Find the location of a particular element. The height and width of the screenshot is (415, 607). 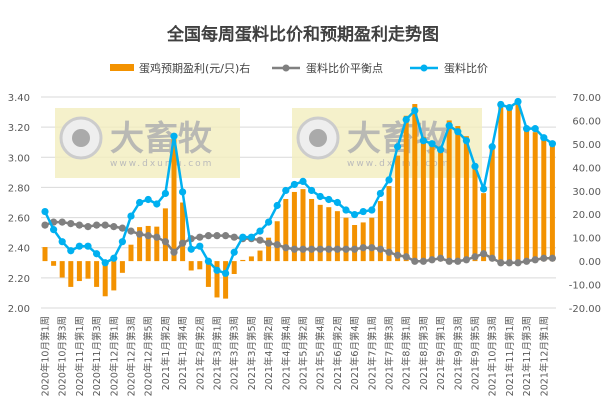

x-tick-label: 2020年12月第3周 is located at coordinates (132, 356).